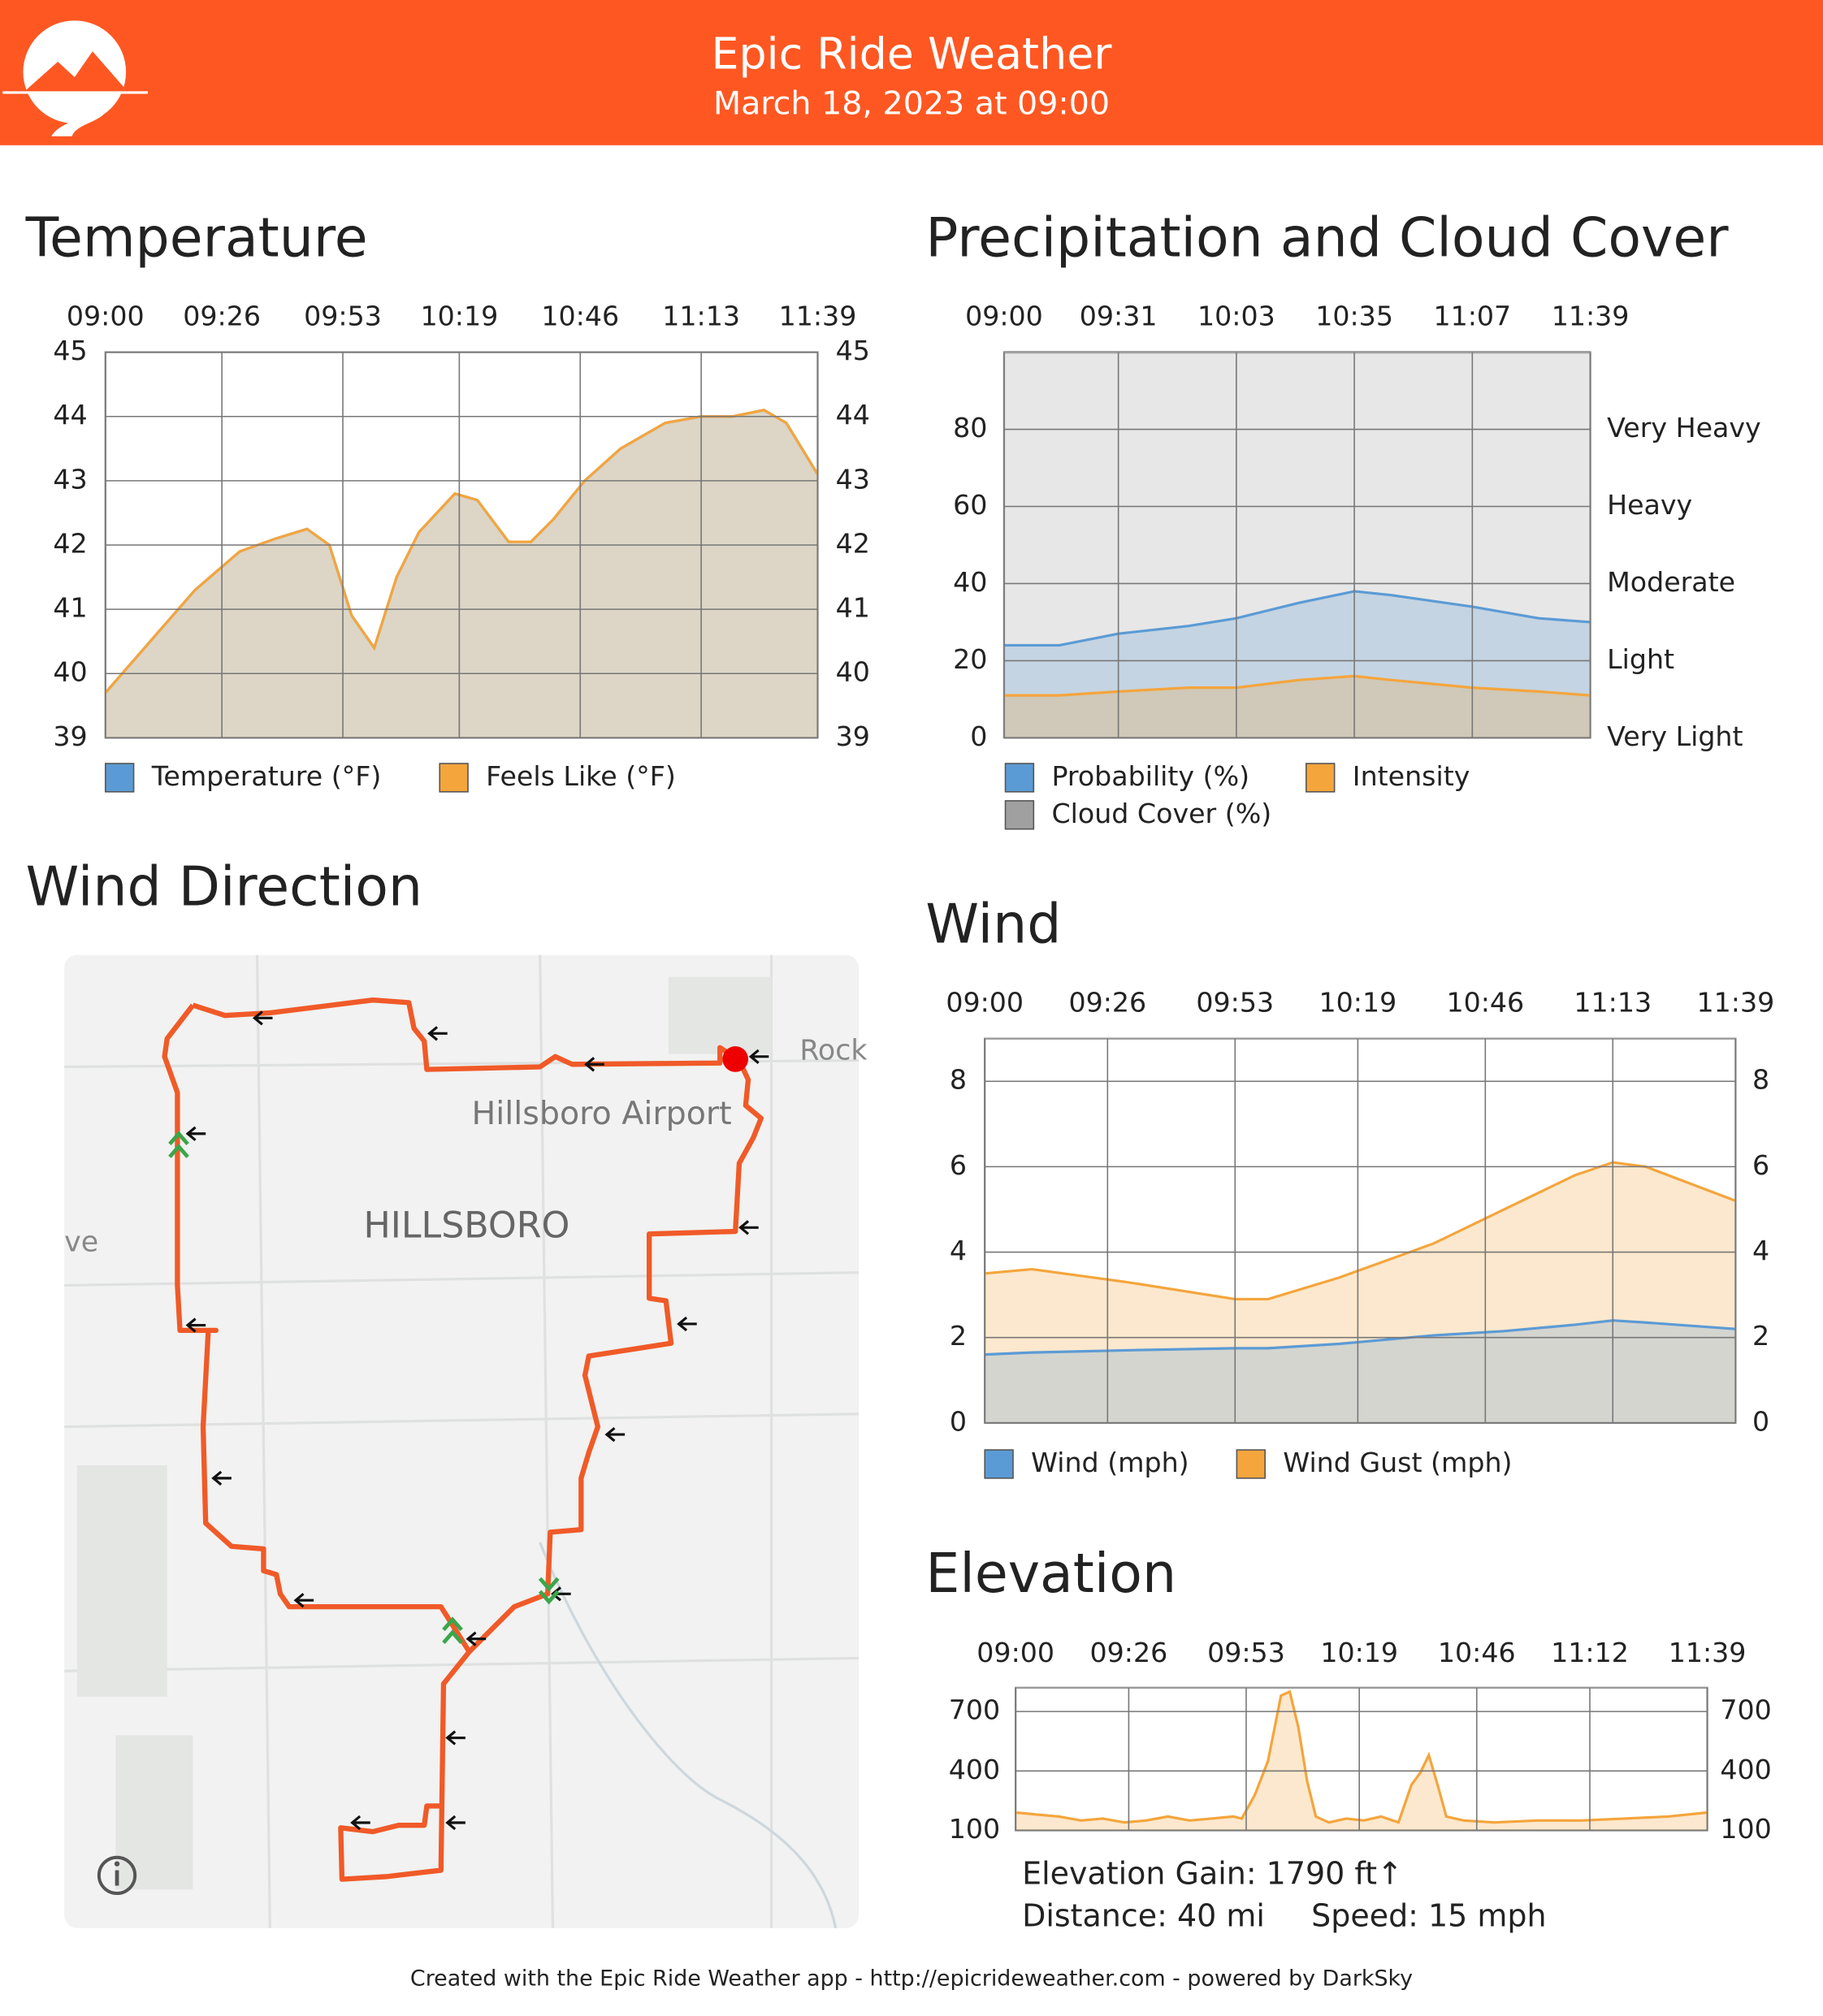 This screenshot has width=1823, height=2016. What do you see at coordinates (970, 659) in the screenshot?
I see `y-tick-label: 20` at bounding box center [970, 659].